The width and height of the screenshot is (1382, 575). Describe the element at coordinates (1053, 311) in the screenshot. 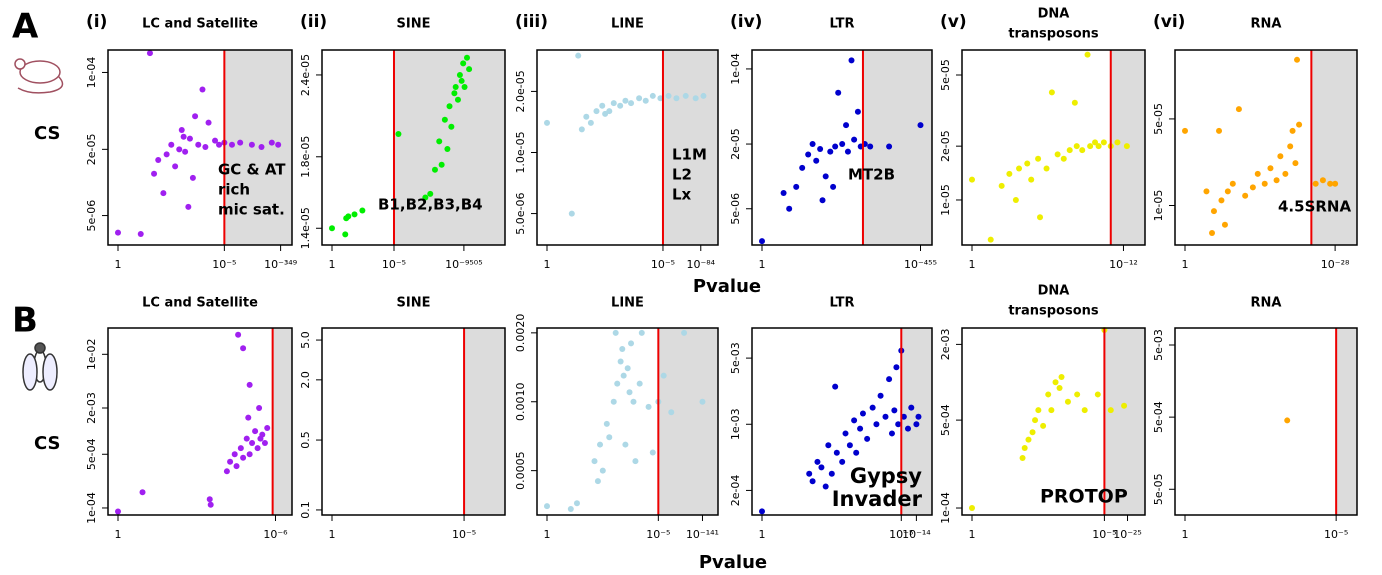

I see `panel-title: transposons` at that location.